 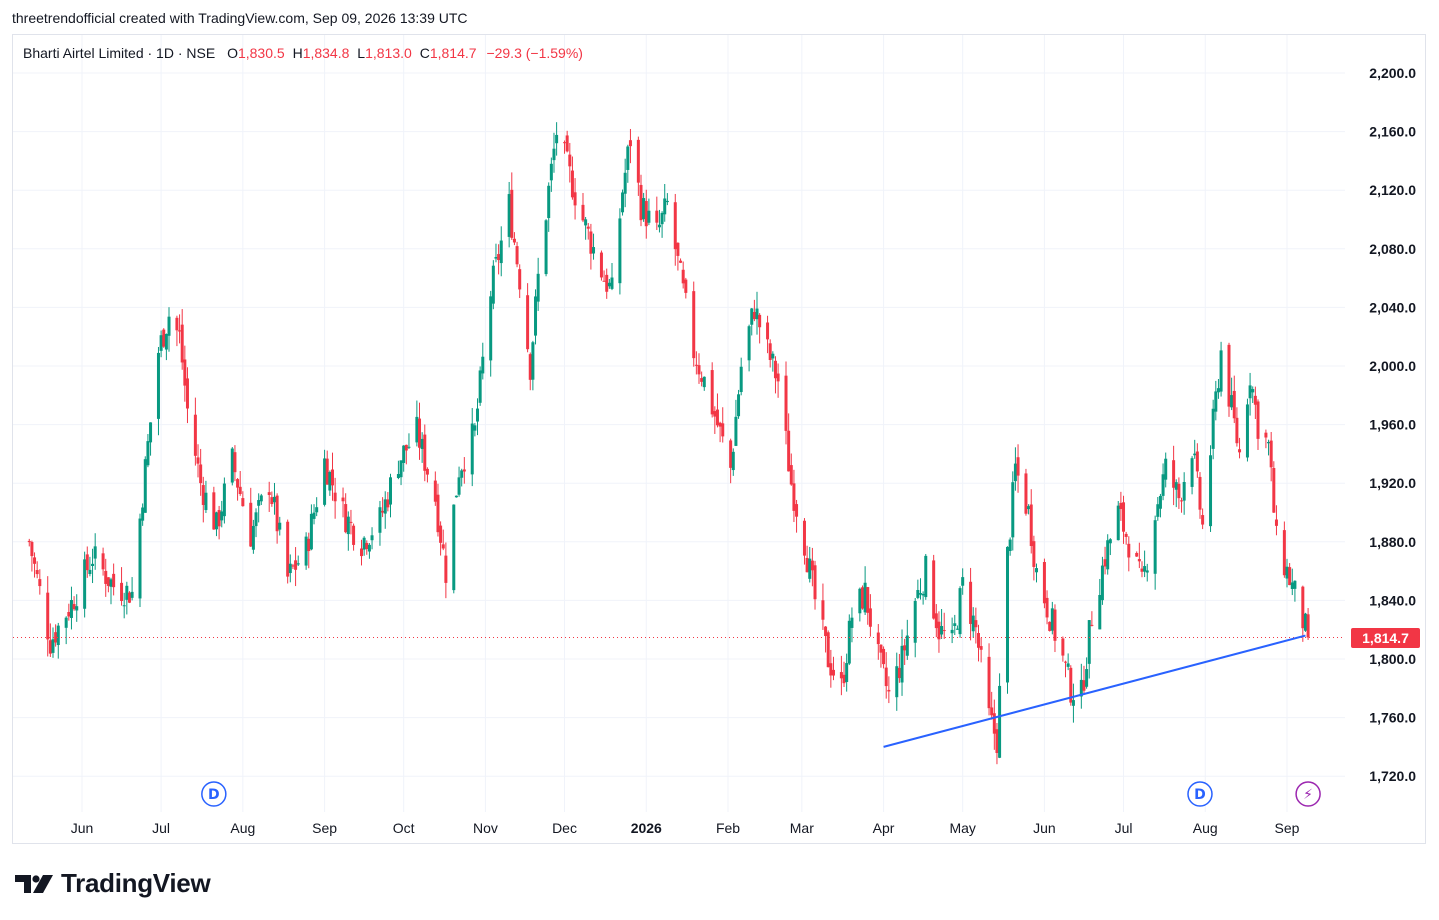 What do you see at coordinates (388, 53) in the screenshot?
I see `low-value: 1,813.0` at bounding box center [388, 53].